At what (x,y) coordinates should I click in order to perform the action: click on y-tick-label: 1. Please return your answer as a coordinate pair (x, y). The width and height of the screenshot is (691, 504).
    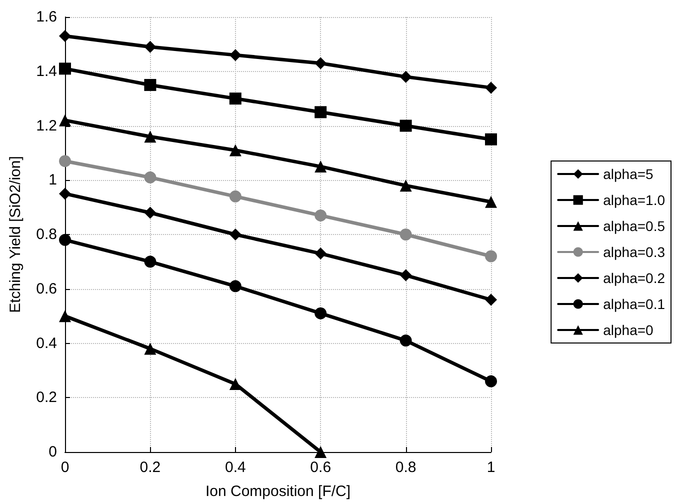
    Looking at the image, I should click on (52, 180).